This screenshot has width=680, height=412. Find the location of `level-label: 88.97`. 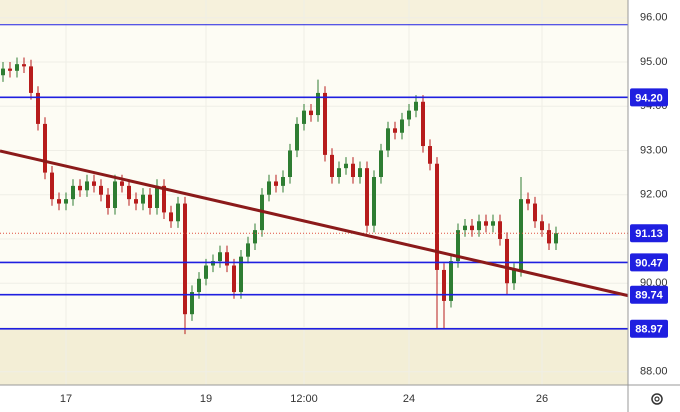

level-label: 88.97 is located at coordinates (649, 330).